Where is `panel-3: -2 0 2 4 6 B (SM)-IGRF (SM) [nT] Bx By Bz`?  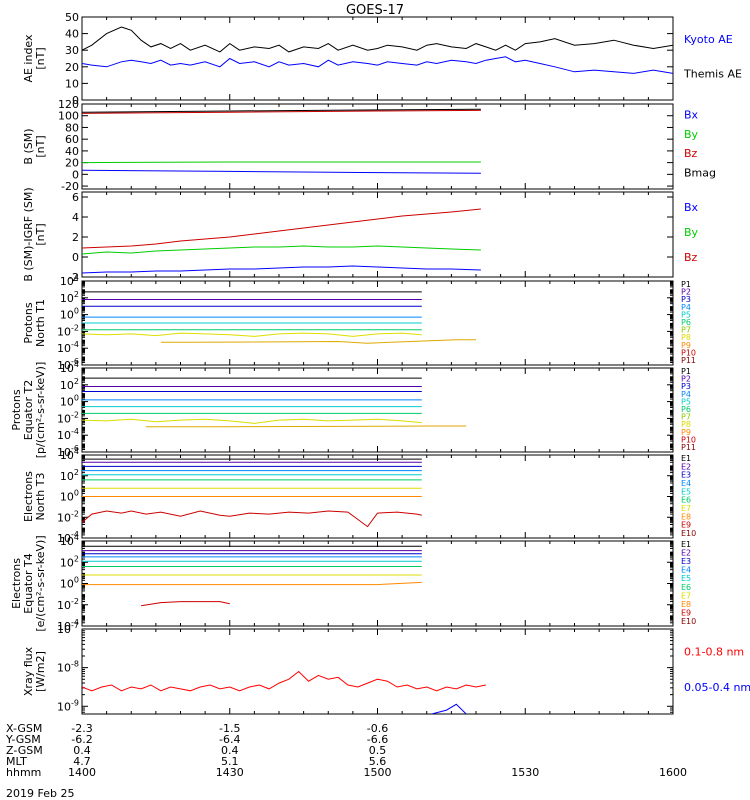
panel-3: -2 0 2 4 6 B (SM)-IGRF (SM) [nT] Bx By Bz is located at coordinates (360, 235).